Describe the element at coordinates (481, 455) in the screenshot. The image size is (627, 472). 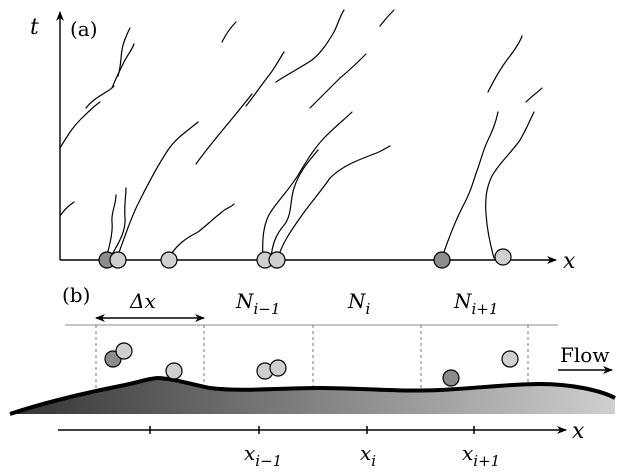
I see `x-right-label: xi+1` at that location.